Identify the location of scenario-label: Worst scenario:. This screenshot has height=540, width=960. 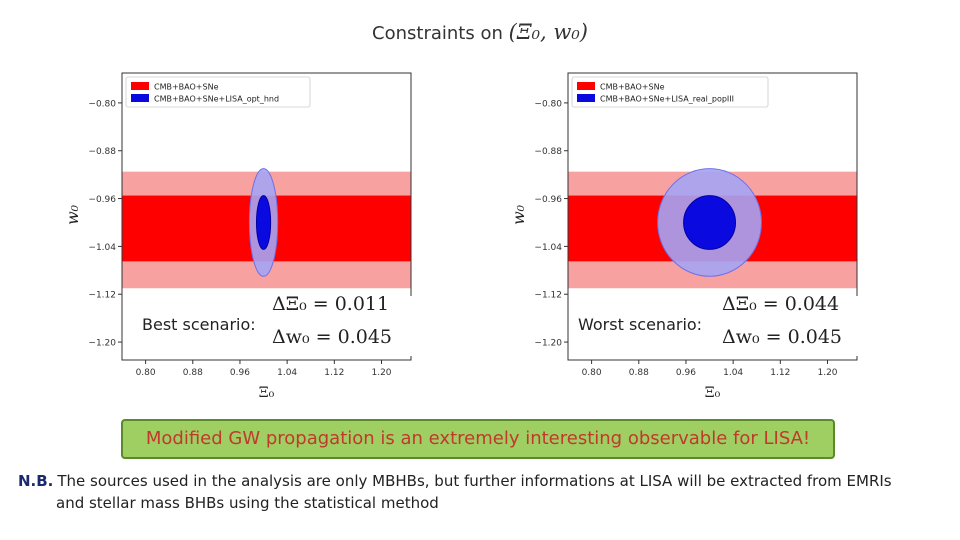
(640, 324).